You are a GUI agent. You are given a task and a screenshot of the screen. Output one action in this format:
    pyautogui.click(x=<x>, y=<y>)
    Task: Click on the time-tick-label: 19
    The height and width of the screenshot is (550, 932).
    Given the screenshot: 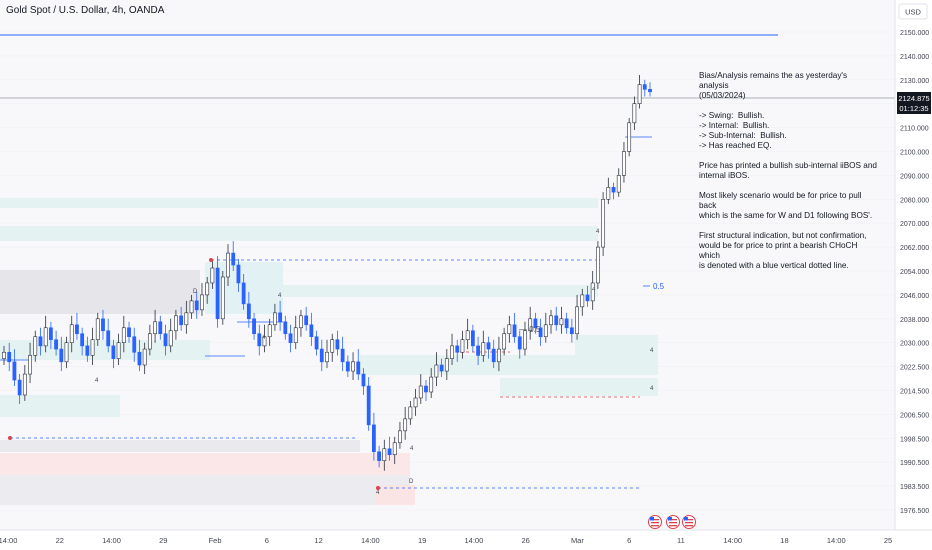 What is the action you would take?
    pyautogui.click(x=422, y=540)
    